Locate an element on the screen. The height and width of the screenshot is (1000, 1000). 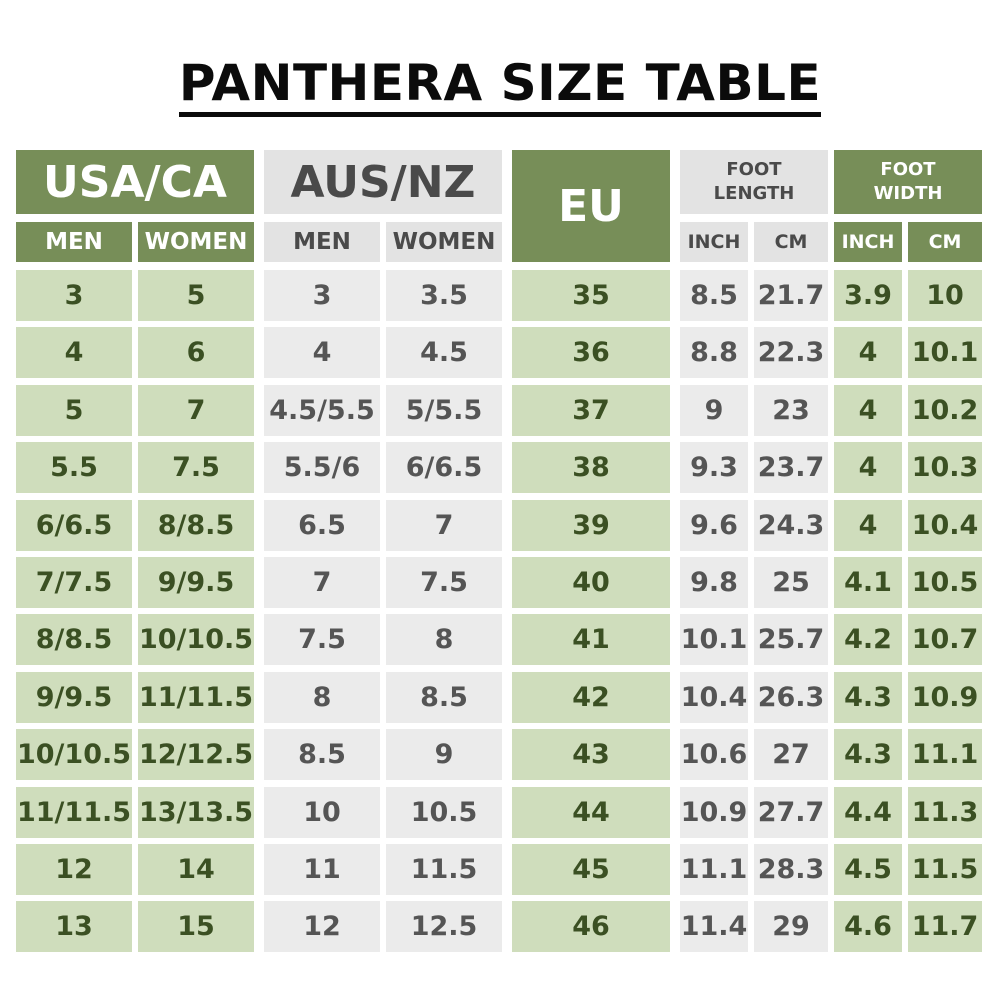
table-cell-wid-inch: 4.2 is located at coordinates (868, 640).